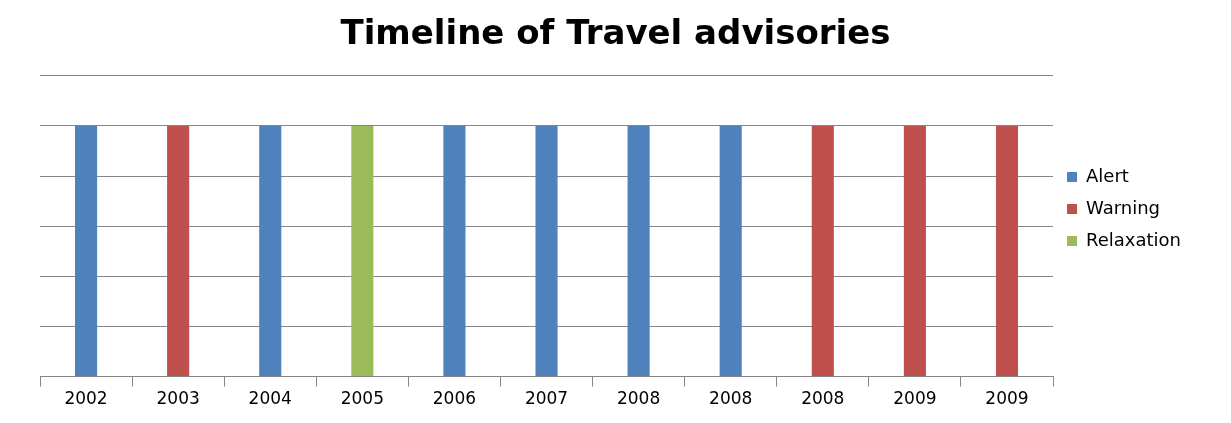 The image size is (1231, 423). What do you see at coordinates (270, 398) in the screenshot?
I see `x-tick-label: 2004` at bounding box center [270, 398].